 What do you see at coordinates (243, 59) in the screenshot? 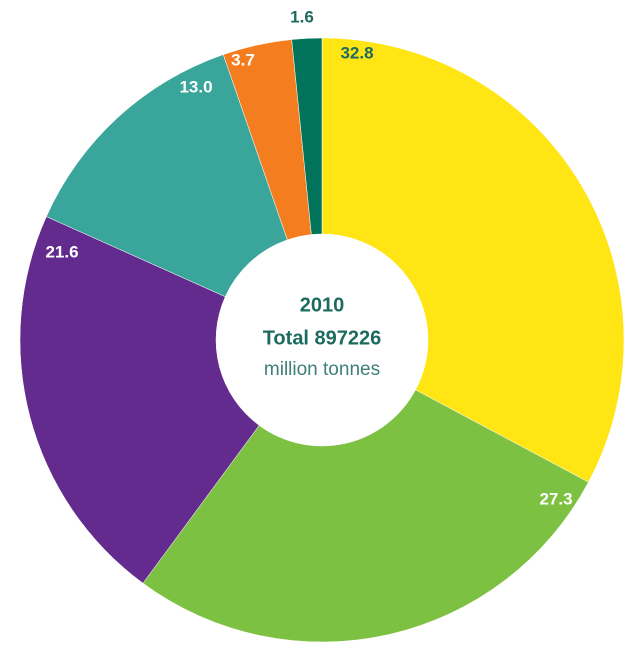
I see `data-label: 3.7` at bounding box center [243, 59].